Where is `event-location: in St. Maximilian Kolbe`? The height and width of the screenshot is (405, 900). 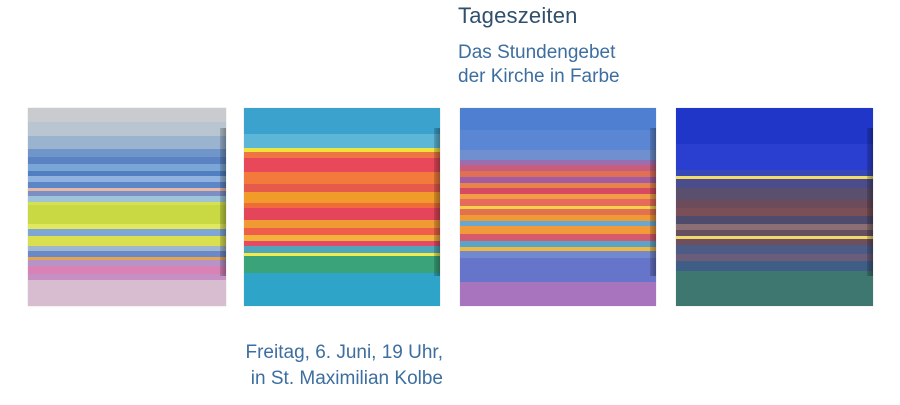 event-location: in St. Maximilian Kolbe is located at coordinates (346, 378).